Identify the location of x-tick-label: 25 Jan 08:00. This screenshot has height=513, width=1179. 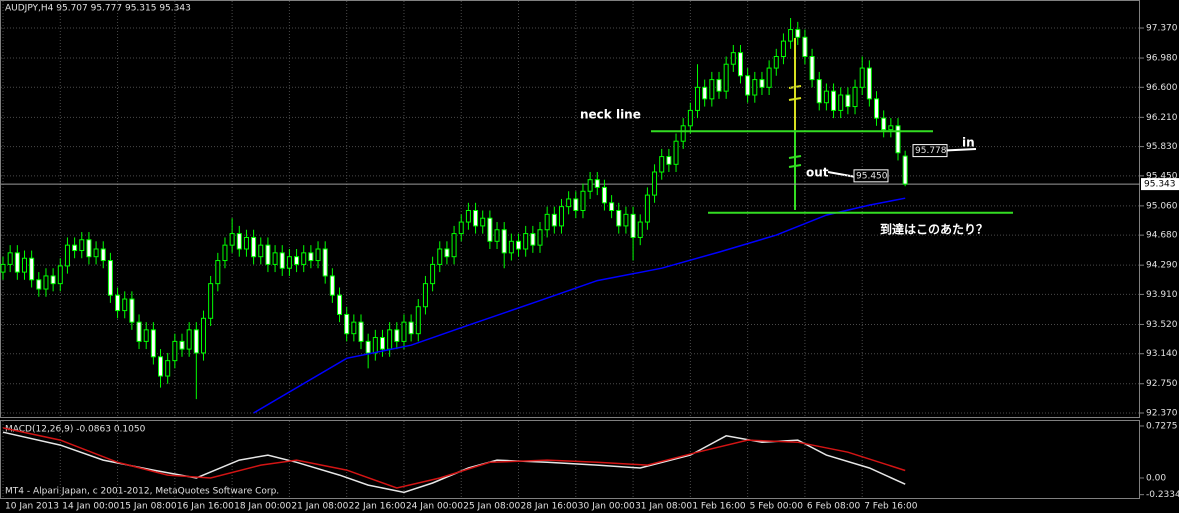
(491, 507).